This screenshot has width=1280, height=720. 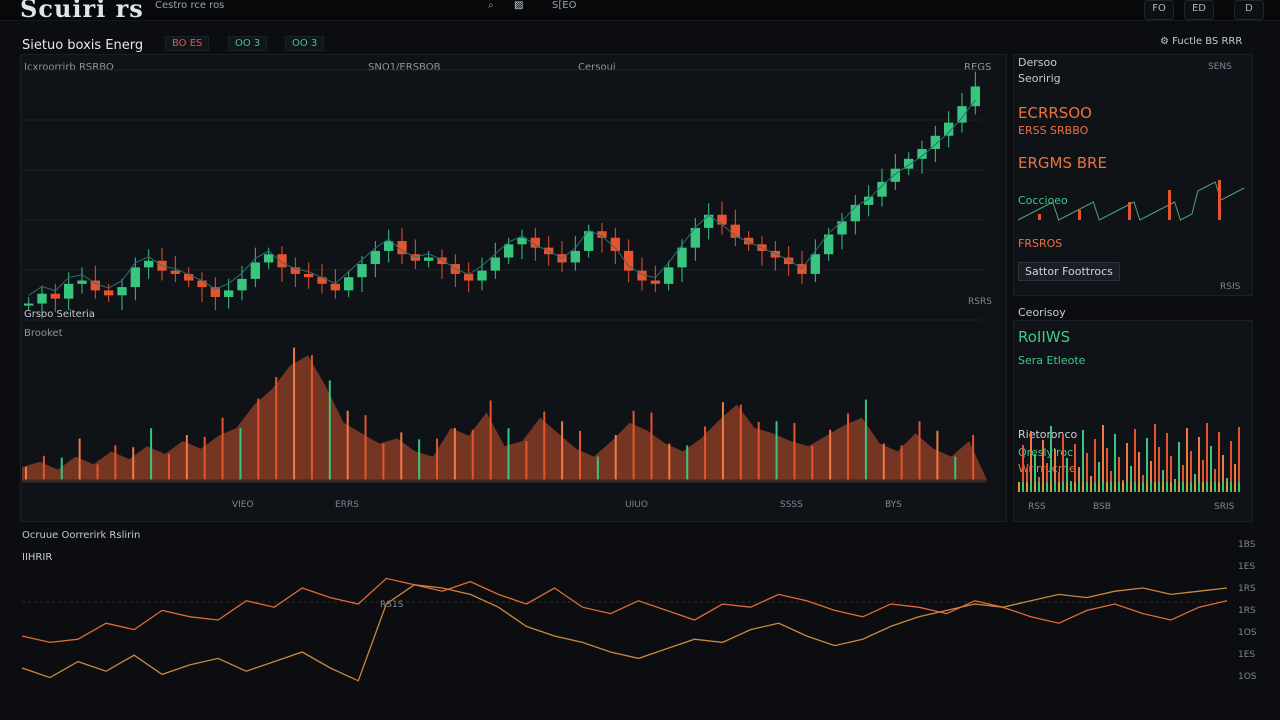 I want to click on side-header: Dersoo, so click(x=1037, y=62).